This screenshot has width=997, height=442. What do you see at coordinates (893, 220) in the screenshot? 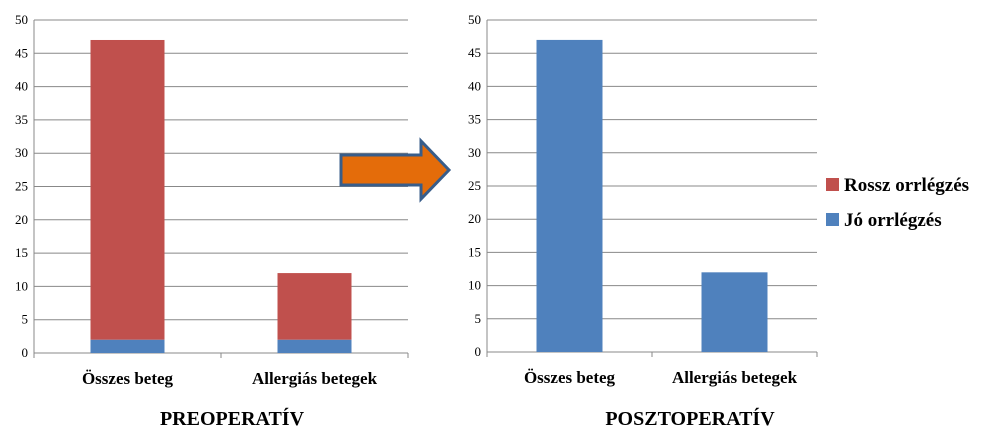
I see `legend-label: Jó orrlégzés` at bounding box center [893, 220].